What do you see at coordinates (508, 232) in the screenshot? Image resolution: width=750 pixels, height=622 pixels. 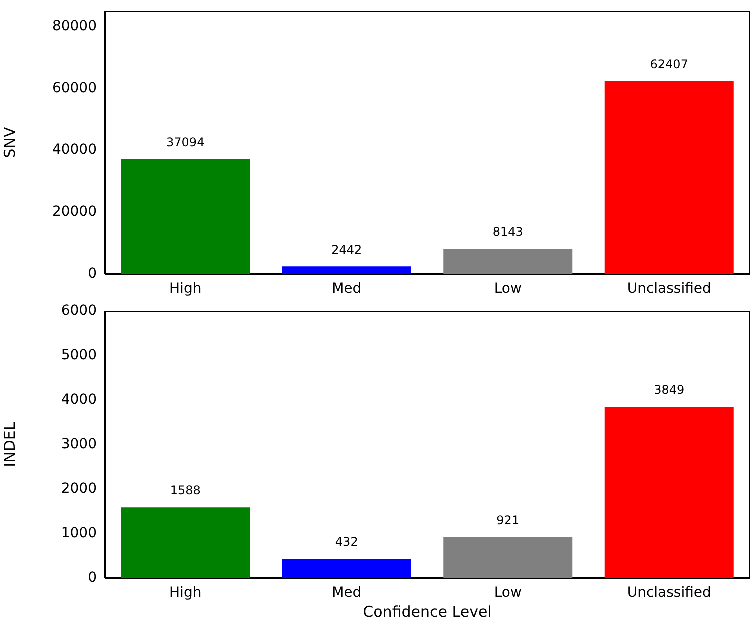 I see `data-label: 8143` at bounding box center [508, 232].